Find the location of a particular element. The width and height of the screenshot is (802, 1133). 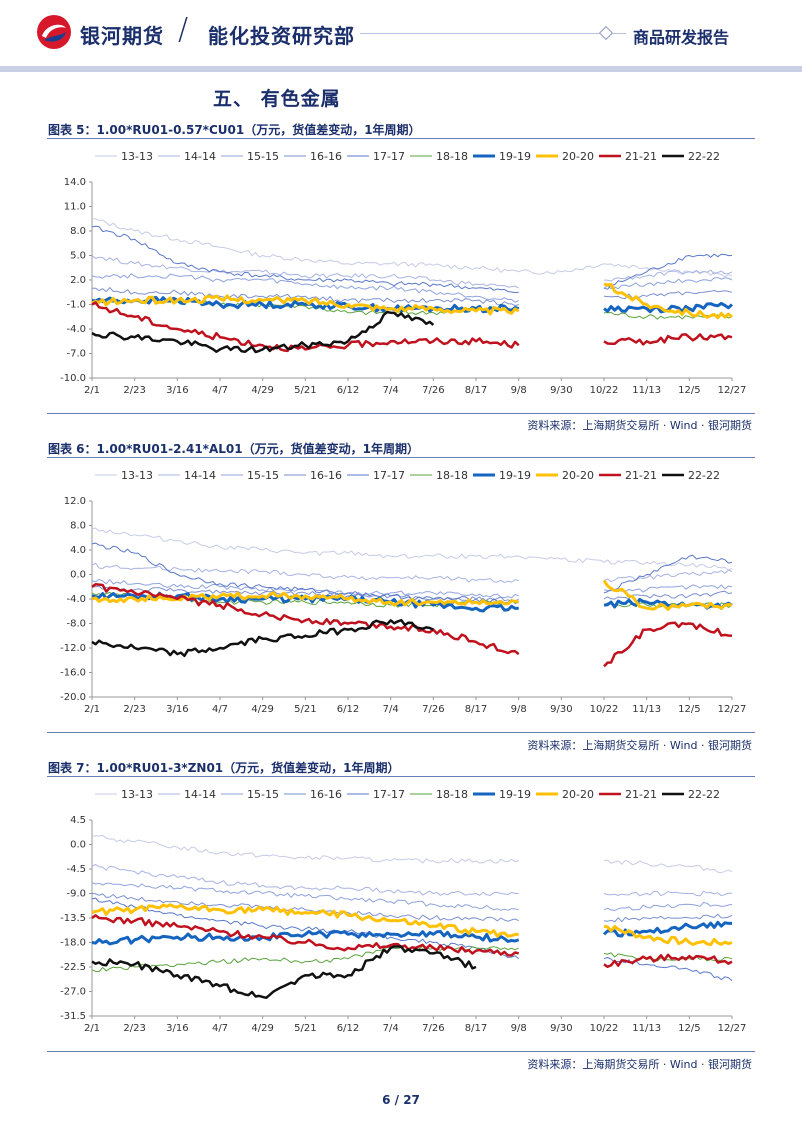

y-tick-label: 2.0 is located at coordinates (78, 280).